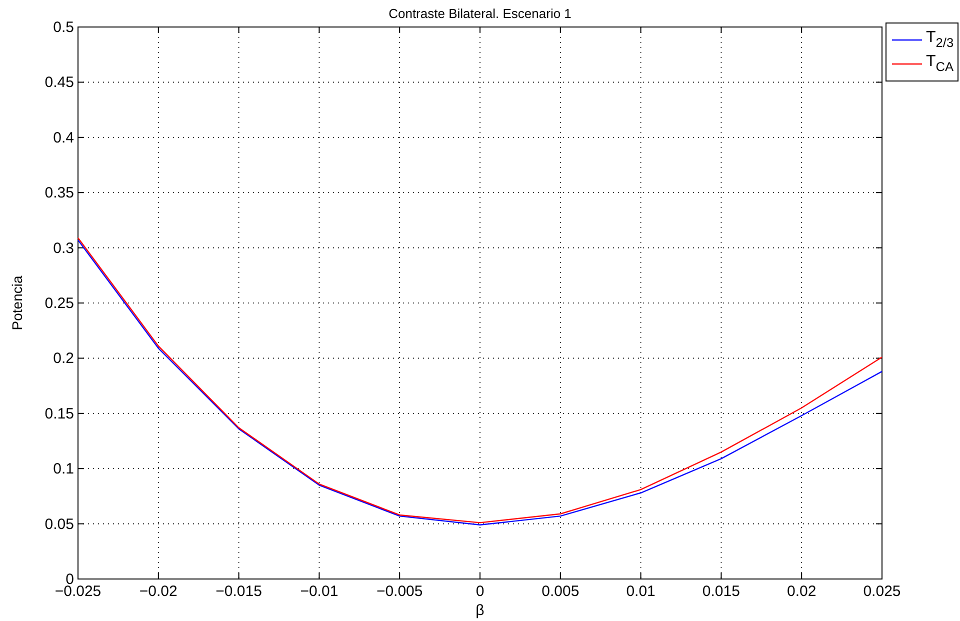 The height and width of the screenshot is (621, 960). I want to click on x-tick-label: 0, so click(480, 591).